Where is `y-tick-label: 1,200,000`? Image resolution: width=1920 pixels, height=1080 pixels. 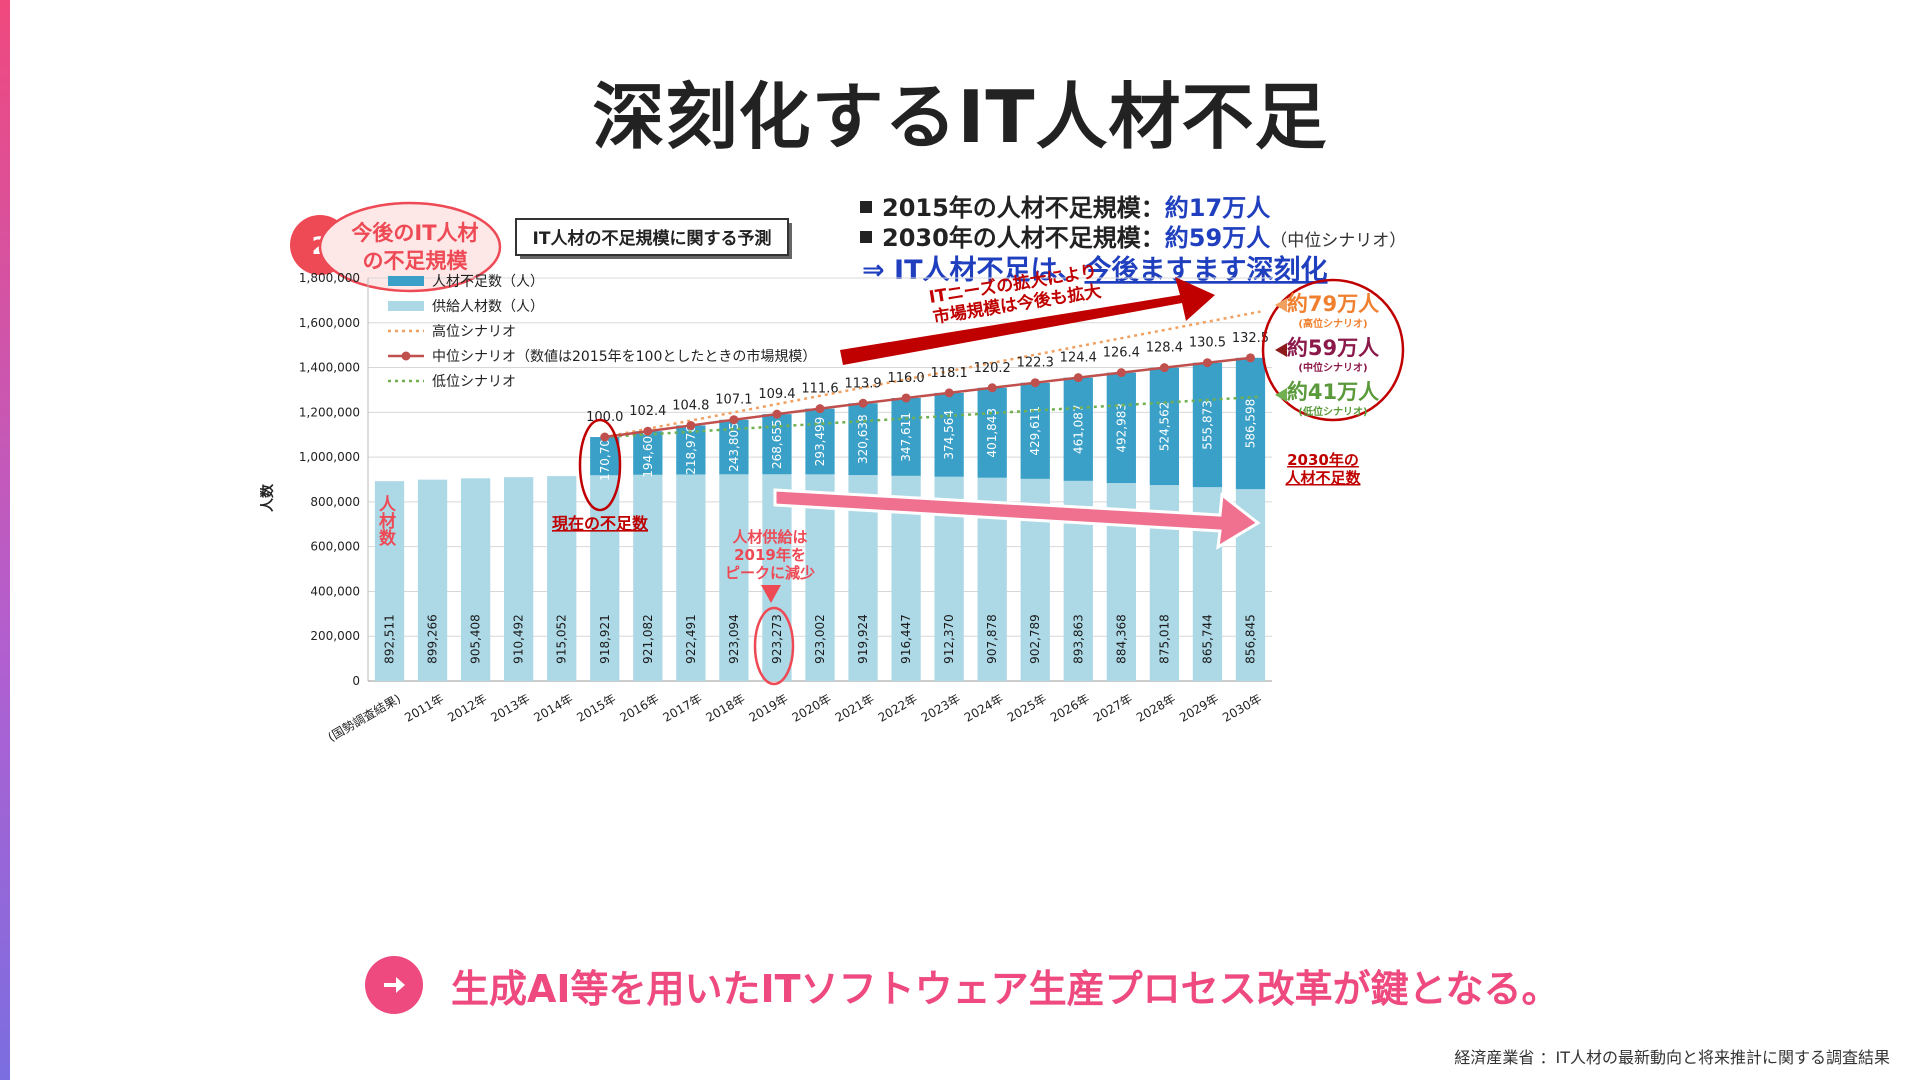 y-tick-label: 1,200,000 is located at coordinates (329, 412).